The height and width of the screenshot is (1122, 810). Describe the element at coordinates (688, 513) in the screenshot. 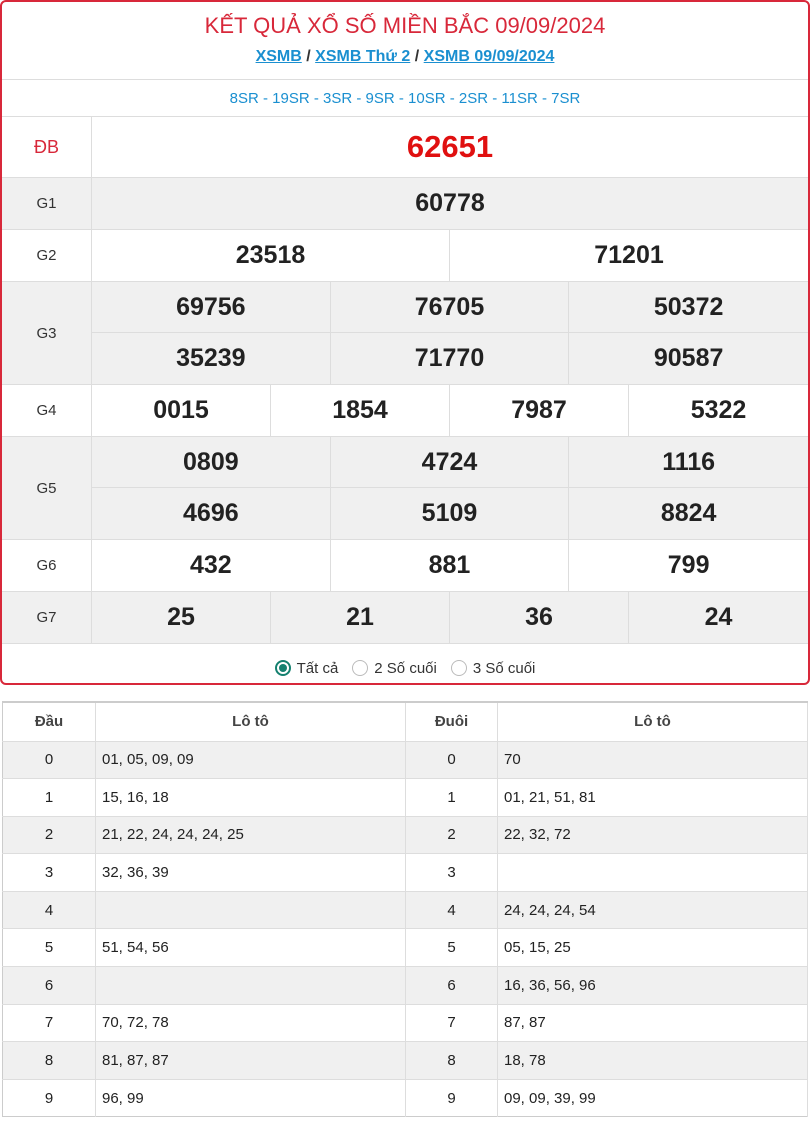

I see `prize-number: 8824` at that location.